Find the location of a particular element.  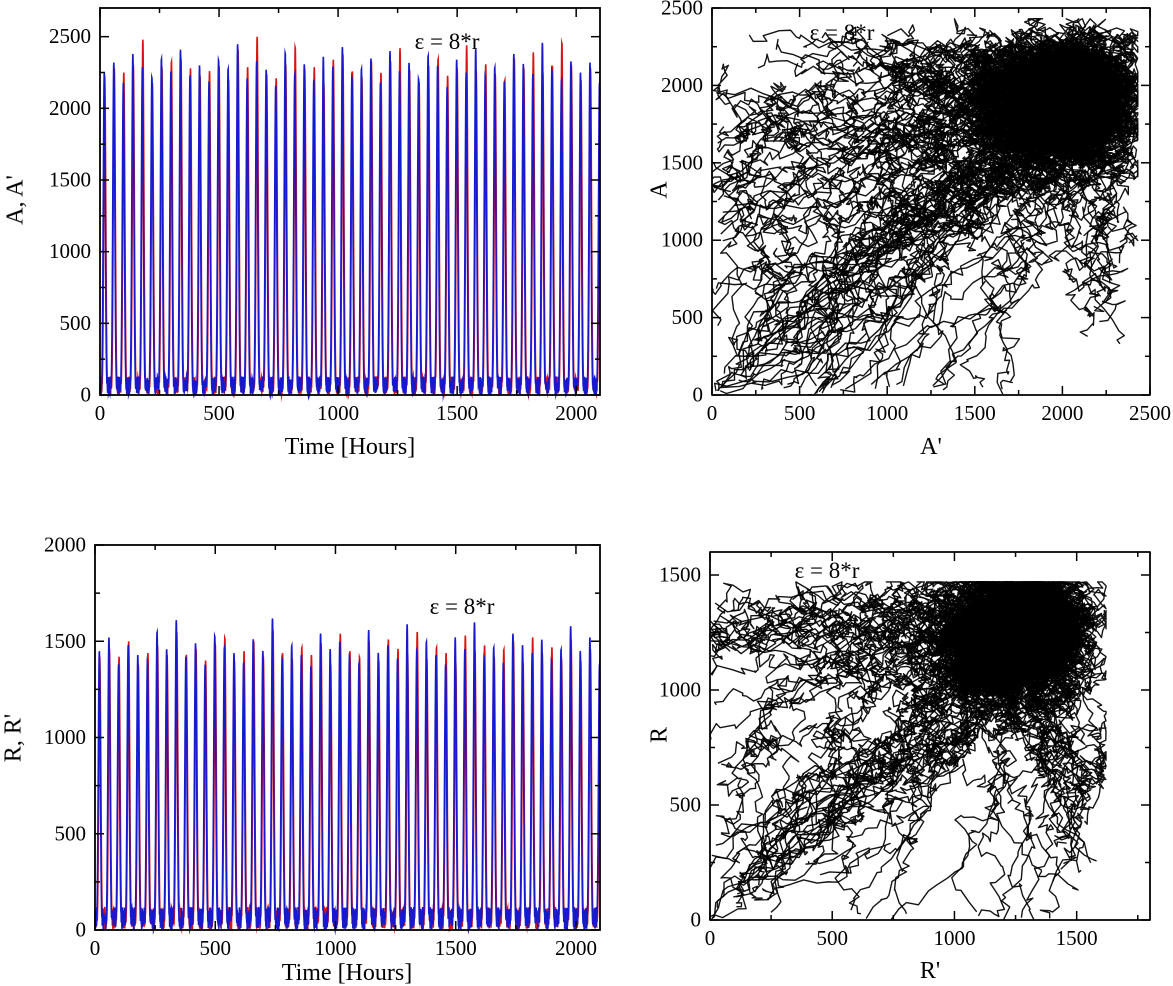

x-axis-label-a-prime: A' is located at coordinates (931, 447).